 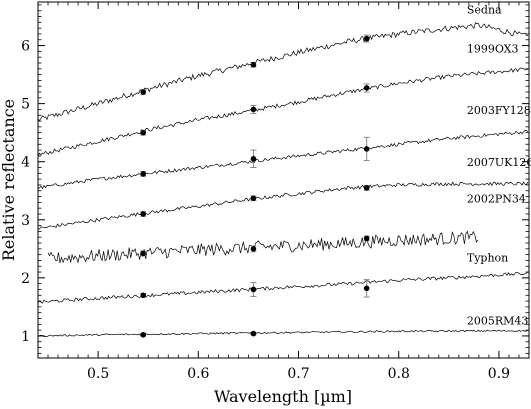 I want to click on series-label-sedna: Sedna, so click(x=484, y=10).